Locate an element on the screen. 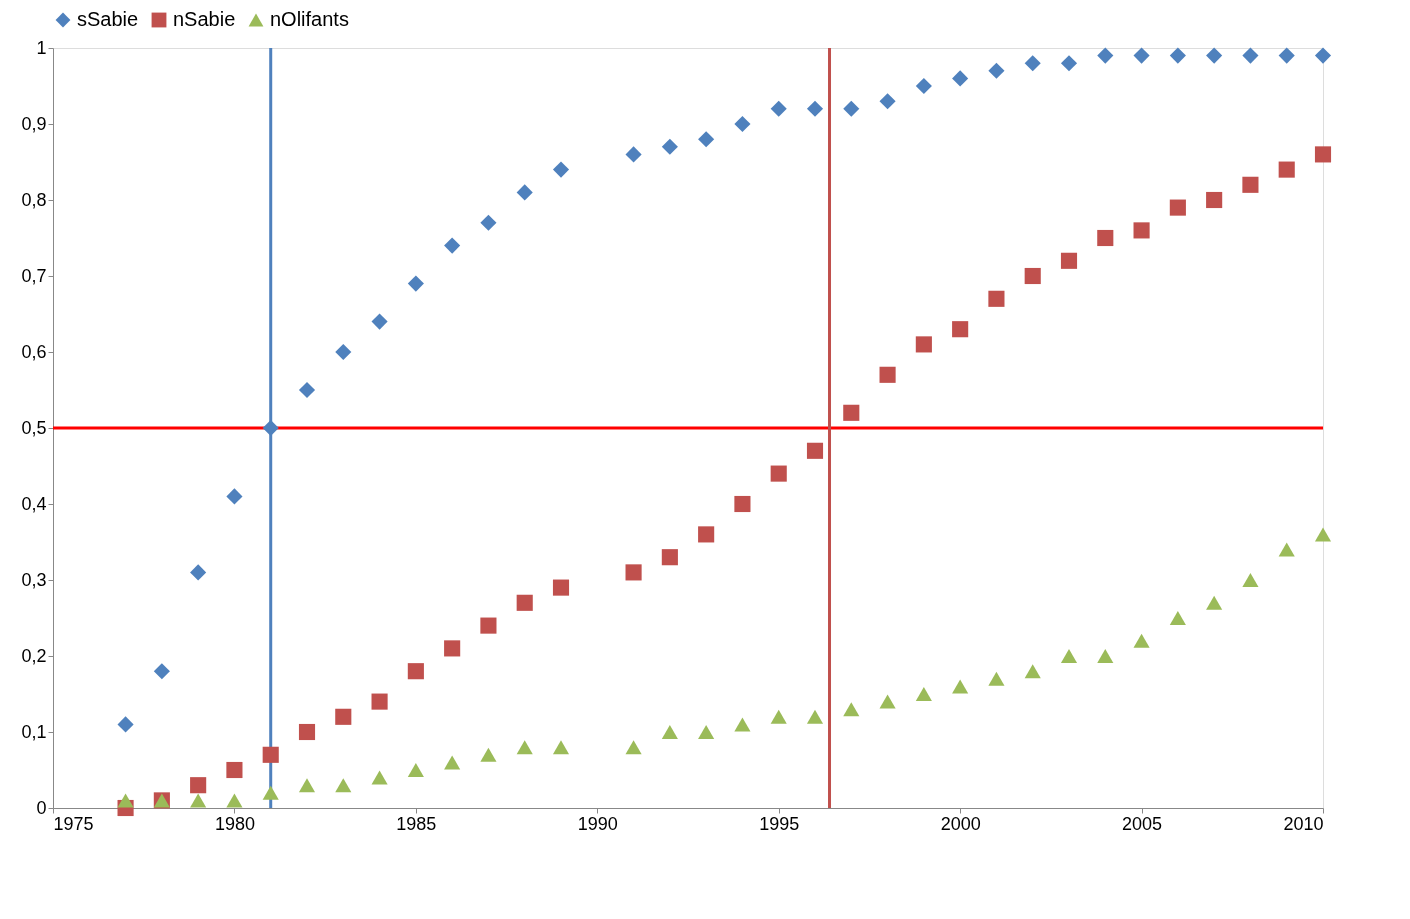 This screenshot has height=919, width=1410. y-tick-label: 0,2 is located at coordinates (34, 655).